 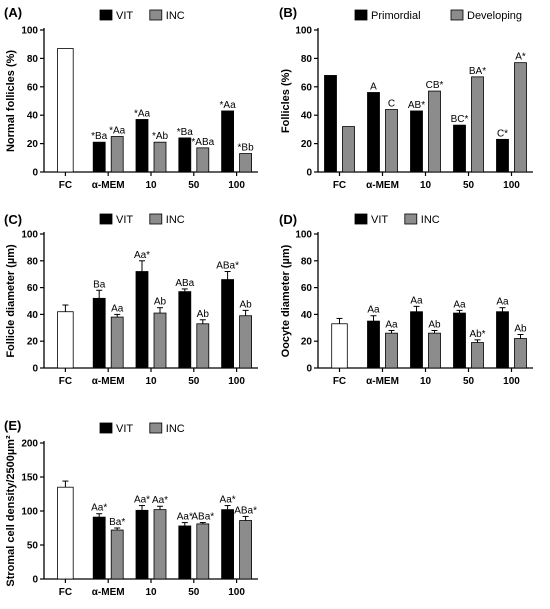 What do you see at coordinates (117, 522) in the screenshot?
I see `data-label: Ba*` at bounding box center [117, 522].